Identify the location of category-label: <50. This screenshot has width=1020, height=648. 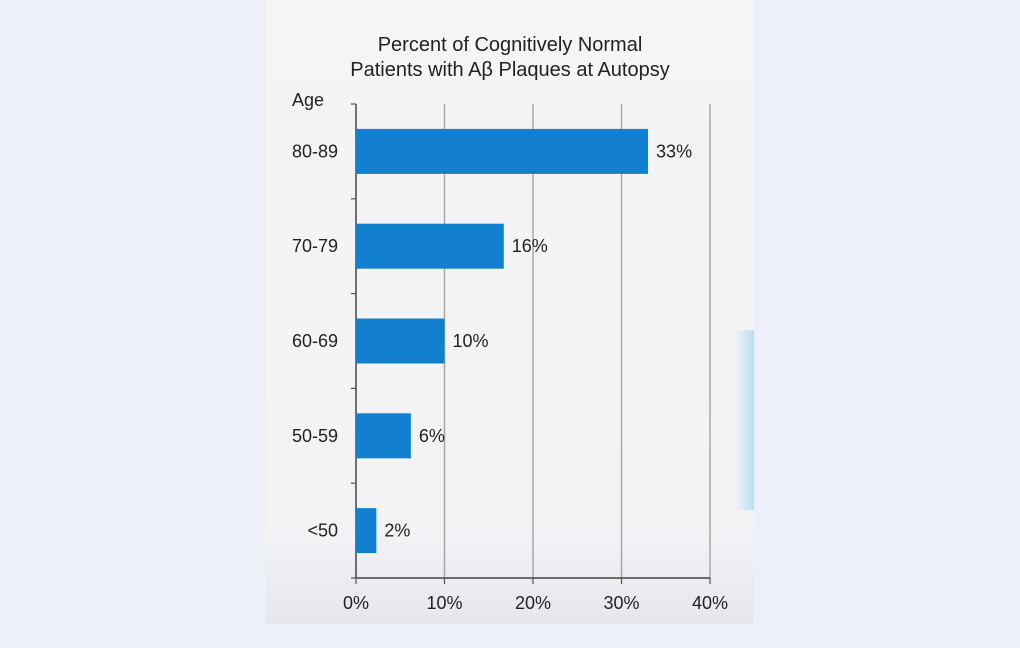
(322, 531).